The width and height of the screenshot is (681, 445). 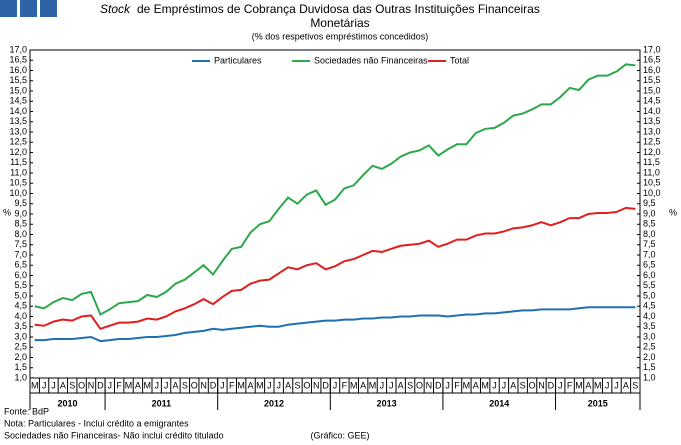 I want to click on credit: (Gráfico: GEE), so click(x=339, y=435).